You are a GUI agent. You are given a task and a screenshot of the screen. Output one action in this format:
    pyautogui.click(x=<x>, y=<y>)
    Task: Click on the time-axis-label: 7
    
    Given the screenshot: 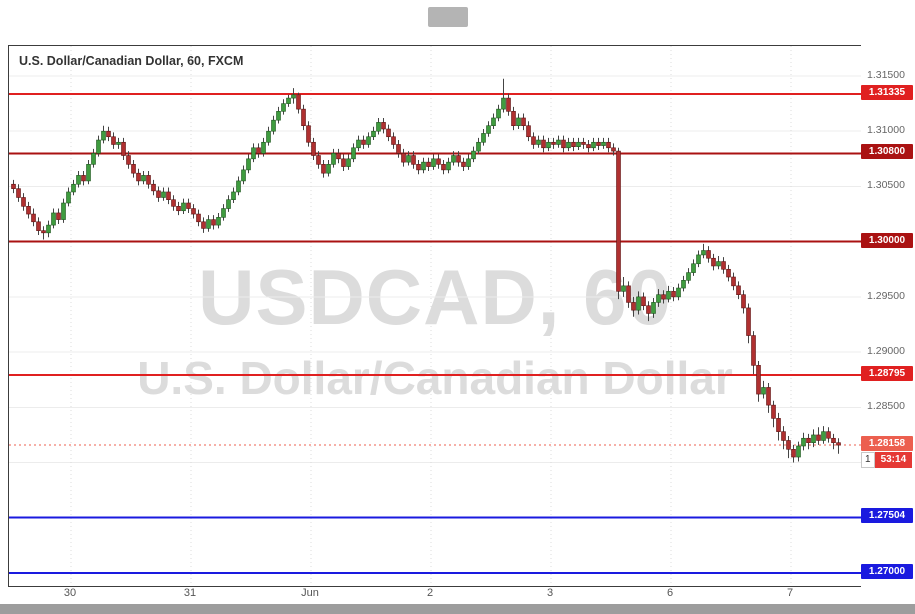 What is the action you would take?
    pyautogui.click(x=790, y=593)
    